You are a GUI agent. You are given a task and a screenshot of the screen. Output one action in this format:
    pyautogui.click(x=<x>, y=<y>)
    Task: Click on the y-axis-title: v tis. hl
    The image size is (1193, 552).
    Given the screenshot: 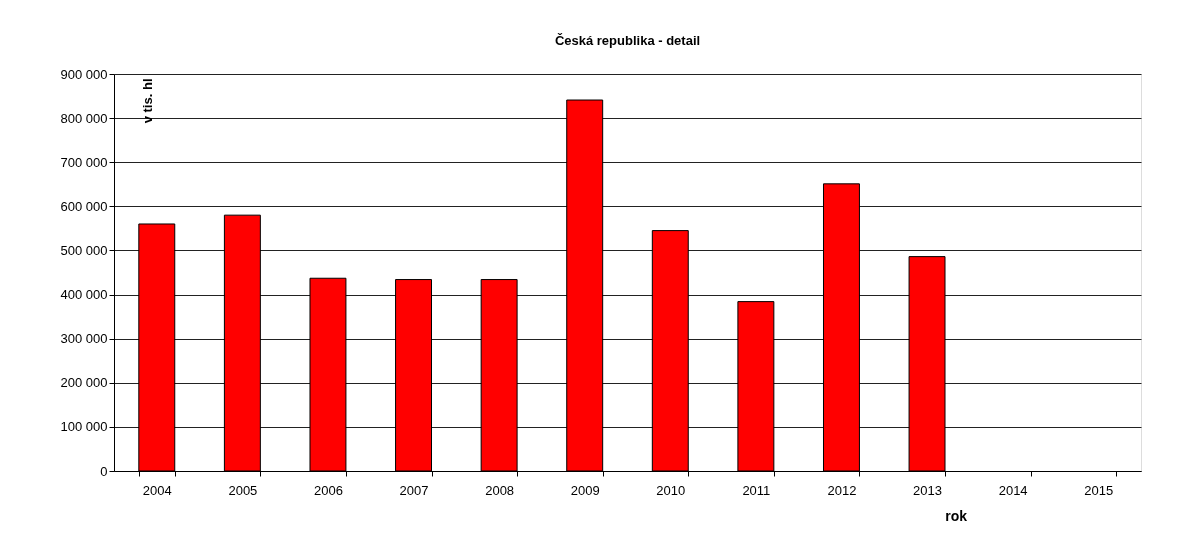 What is the action you would take?
    pyautogui.click(x=147, y=101)
    